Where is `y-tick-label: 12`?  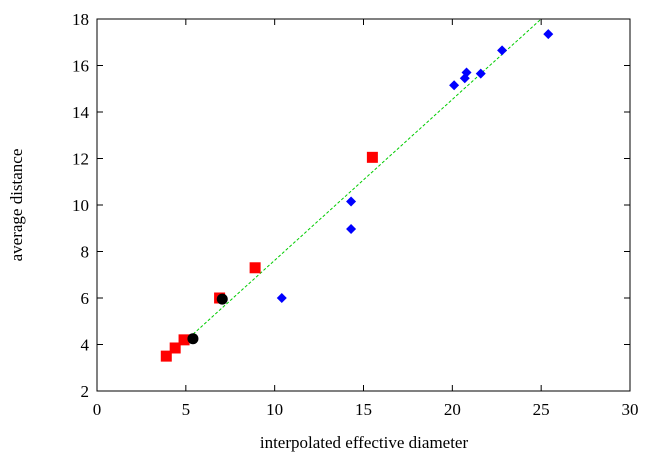
y-tick-label: 12 is located at coordinates (80, 159).